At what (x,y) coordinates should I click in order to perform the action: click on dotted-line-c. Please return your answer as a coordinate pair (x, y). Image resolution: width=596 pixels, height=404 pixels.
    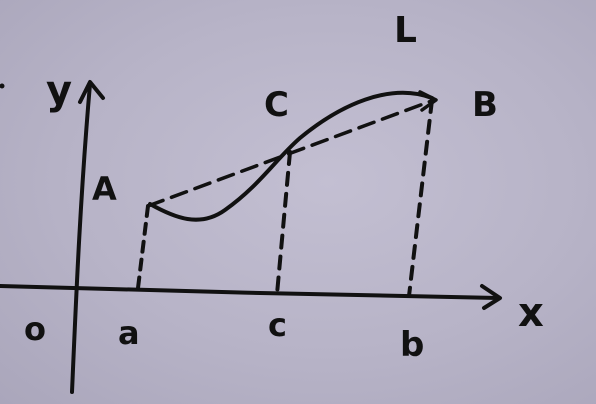
    Looking at the image, I should click on (283, 223).